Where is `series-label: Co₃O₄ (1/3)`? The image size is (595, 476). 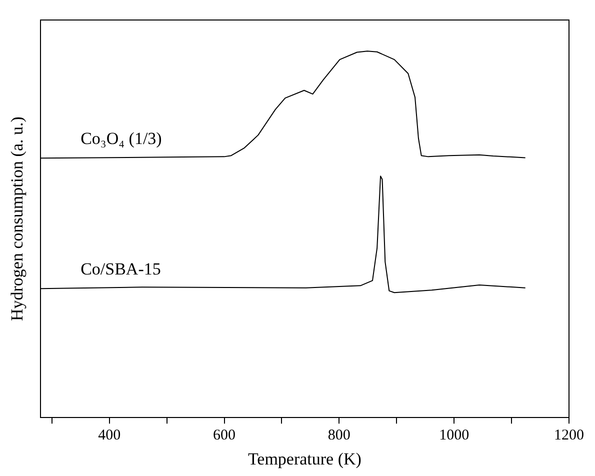
series-label: Co₃O₄ (1/3) is located at coordinates (121, 138).